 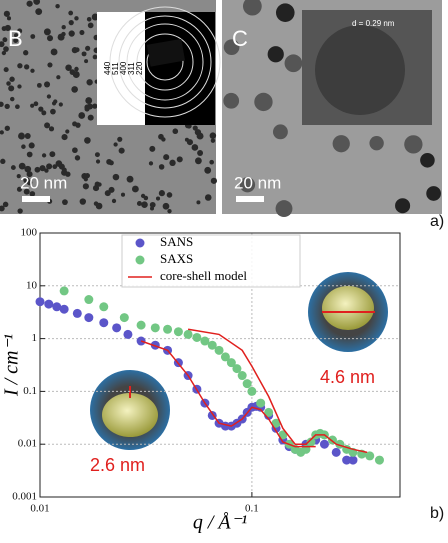 I want to click on beam-stop, so click(x=166, y=52).